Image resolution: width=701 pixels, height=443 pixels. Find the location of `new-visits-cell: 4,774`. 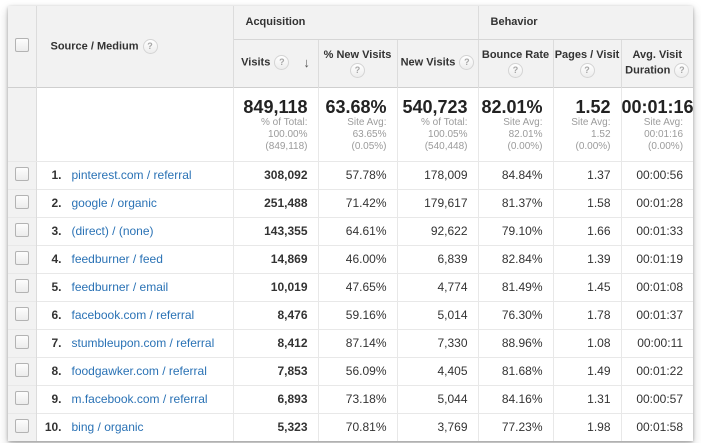

new-visits-cell: 4,774 is located at coordinates (437, 286).